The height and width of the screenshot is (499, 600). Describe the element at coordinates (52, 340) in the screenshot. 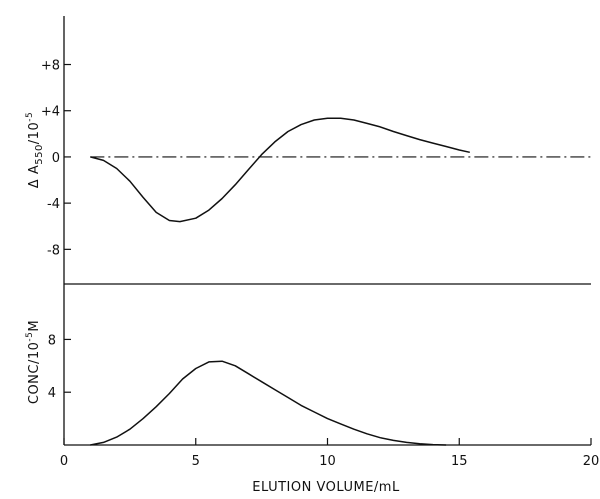

I see `bottom-y-tick-label: 8` at that location.